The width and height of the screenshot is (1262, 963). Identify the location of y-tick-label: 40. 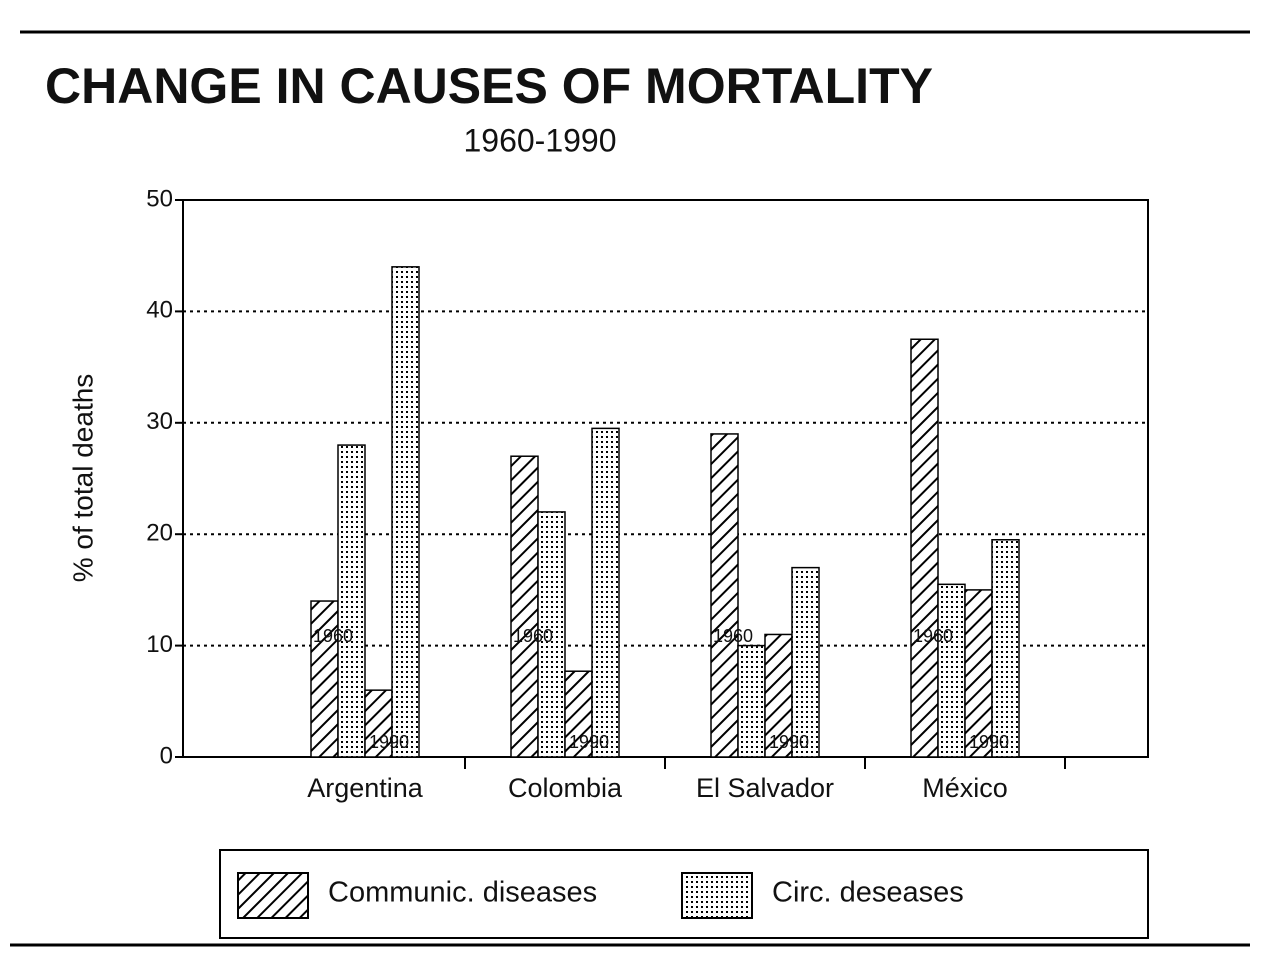
(159, 310).